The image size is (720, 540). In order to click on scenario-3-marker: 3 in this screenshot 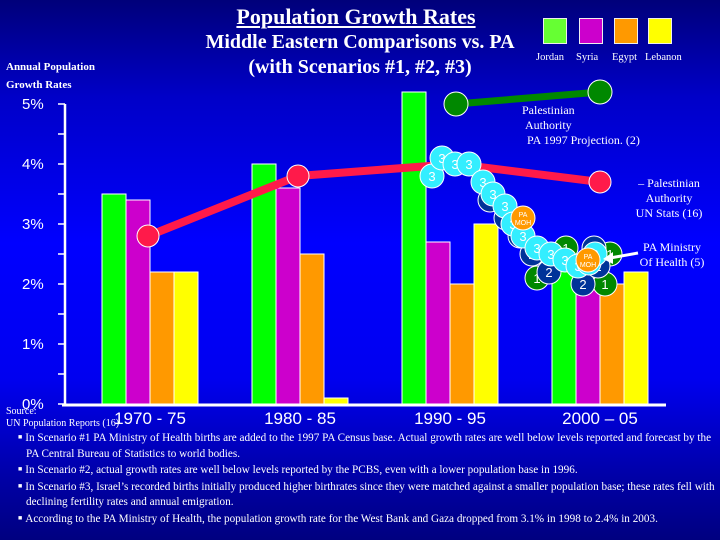, I will do `click(469, 164)`.